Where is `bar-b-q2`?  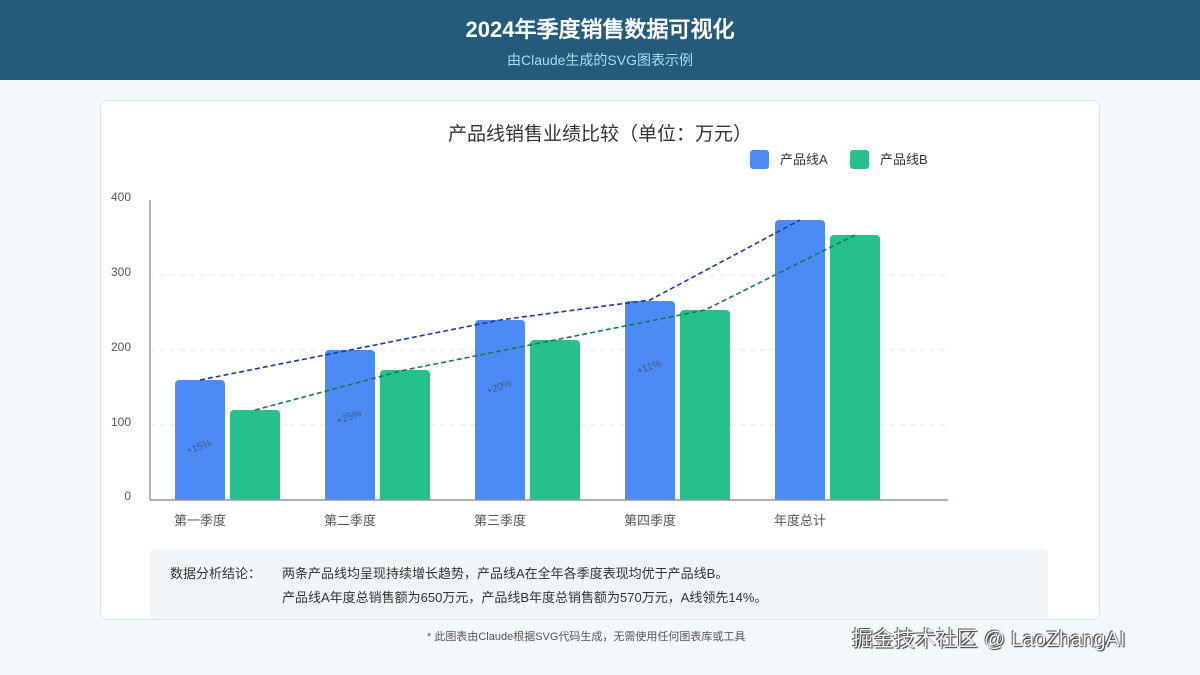
bar-b-q2 is located at coordinates (405, 435).